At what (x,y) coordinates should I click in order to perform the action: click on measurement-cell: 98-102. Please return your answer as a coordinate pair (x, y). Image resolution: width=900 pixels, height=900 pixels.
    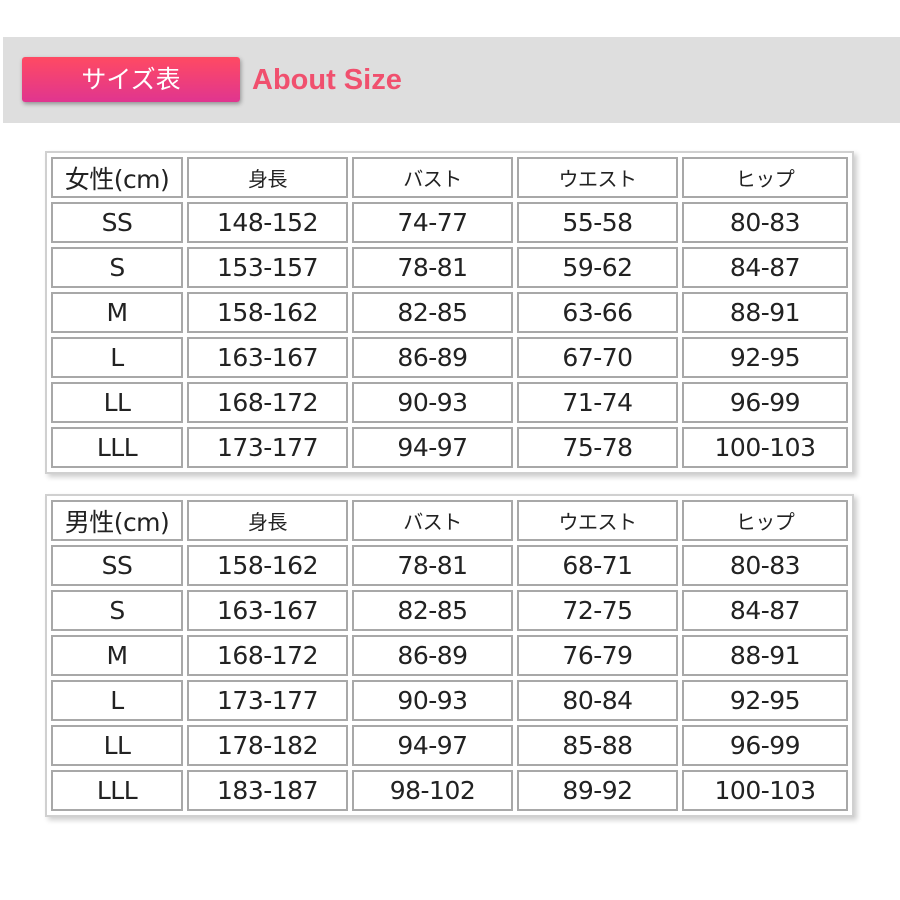
    Looking at the image, I should click on (432, 790).